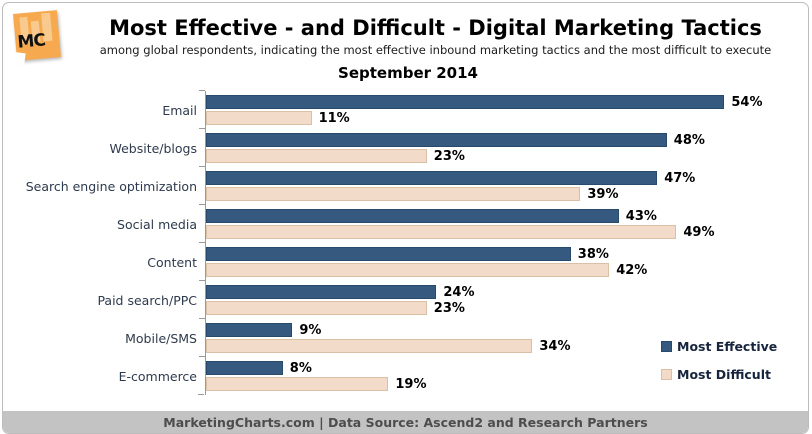 The image size is (812, 434). What do you see at coordinates (153, 148) in the screenshot?
I see `category-label: Website/blogs` at bounding box center [153, 148].